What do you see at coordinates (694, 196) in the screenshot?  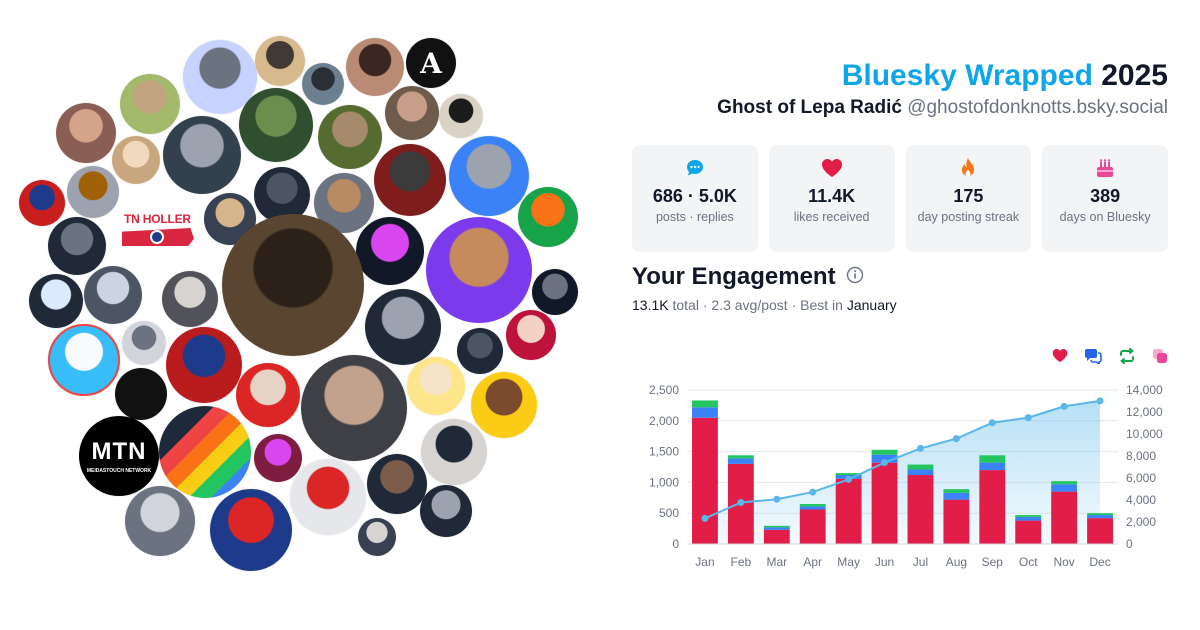 I see `stat-value: 686 · 5.0K` at bounding box center [694, 196].